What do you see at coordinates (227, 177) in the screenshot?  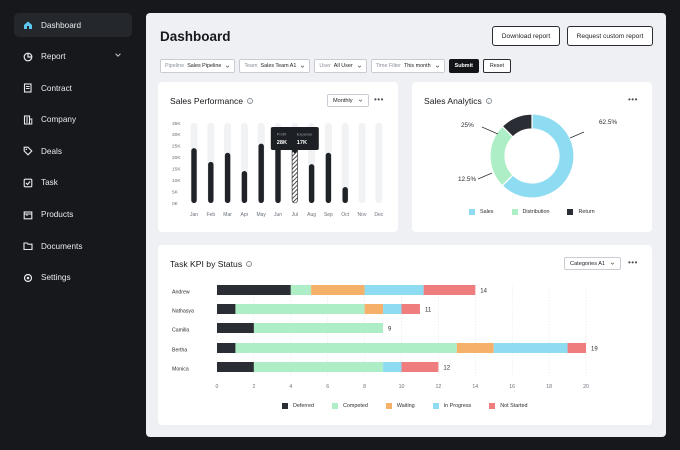 I see `bar-mar` at bounding box center [227, 177].